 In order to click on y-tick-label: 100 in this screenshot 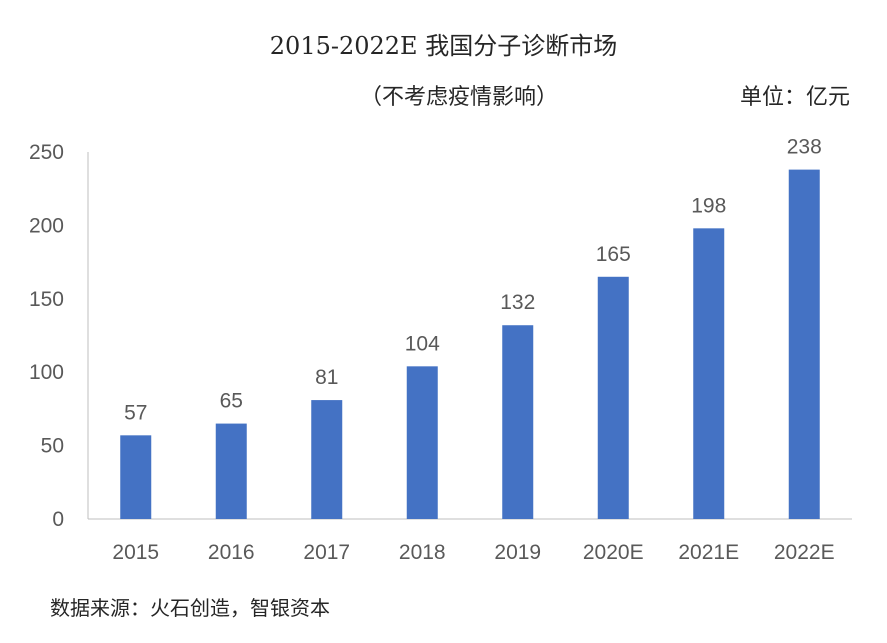, I will do `click(46, 372)`.